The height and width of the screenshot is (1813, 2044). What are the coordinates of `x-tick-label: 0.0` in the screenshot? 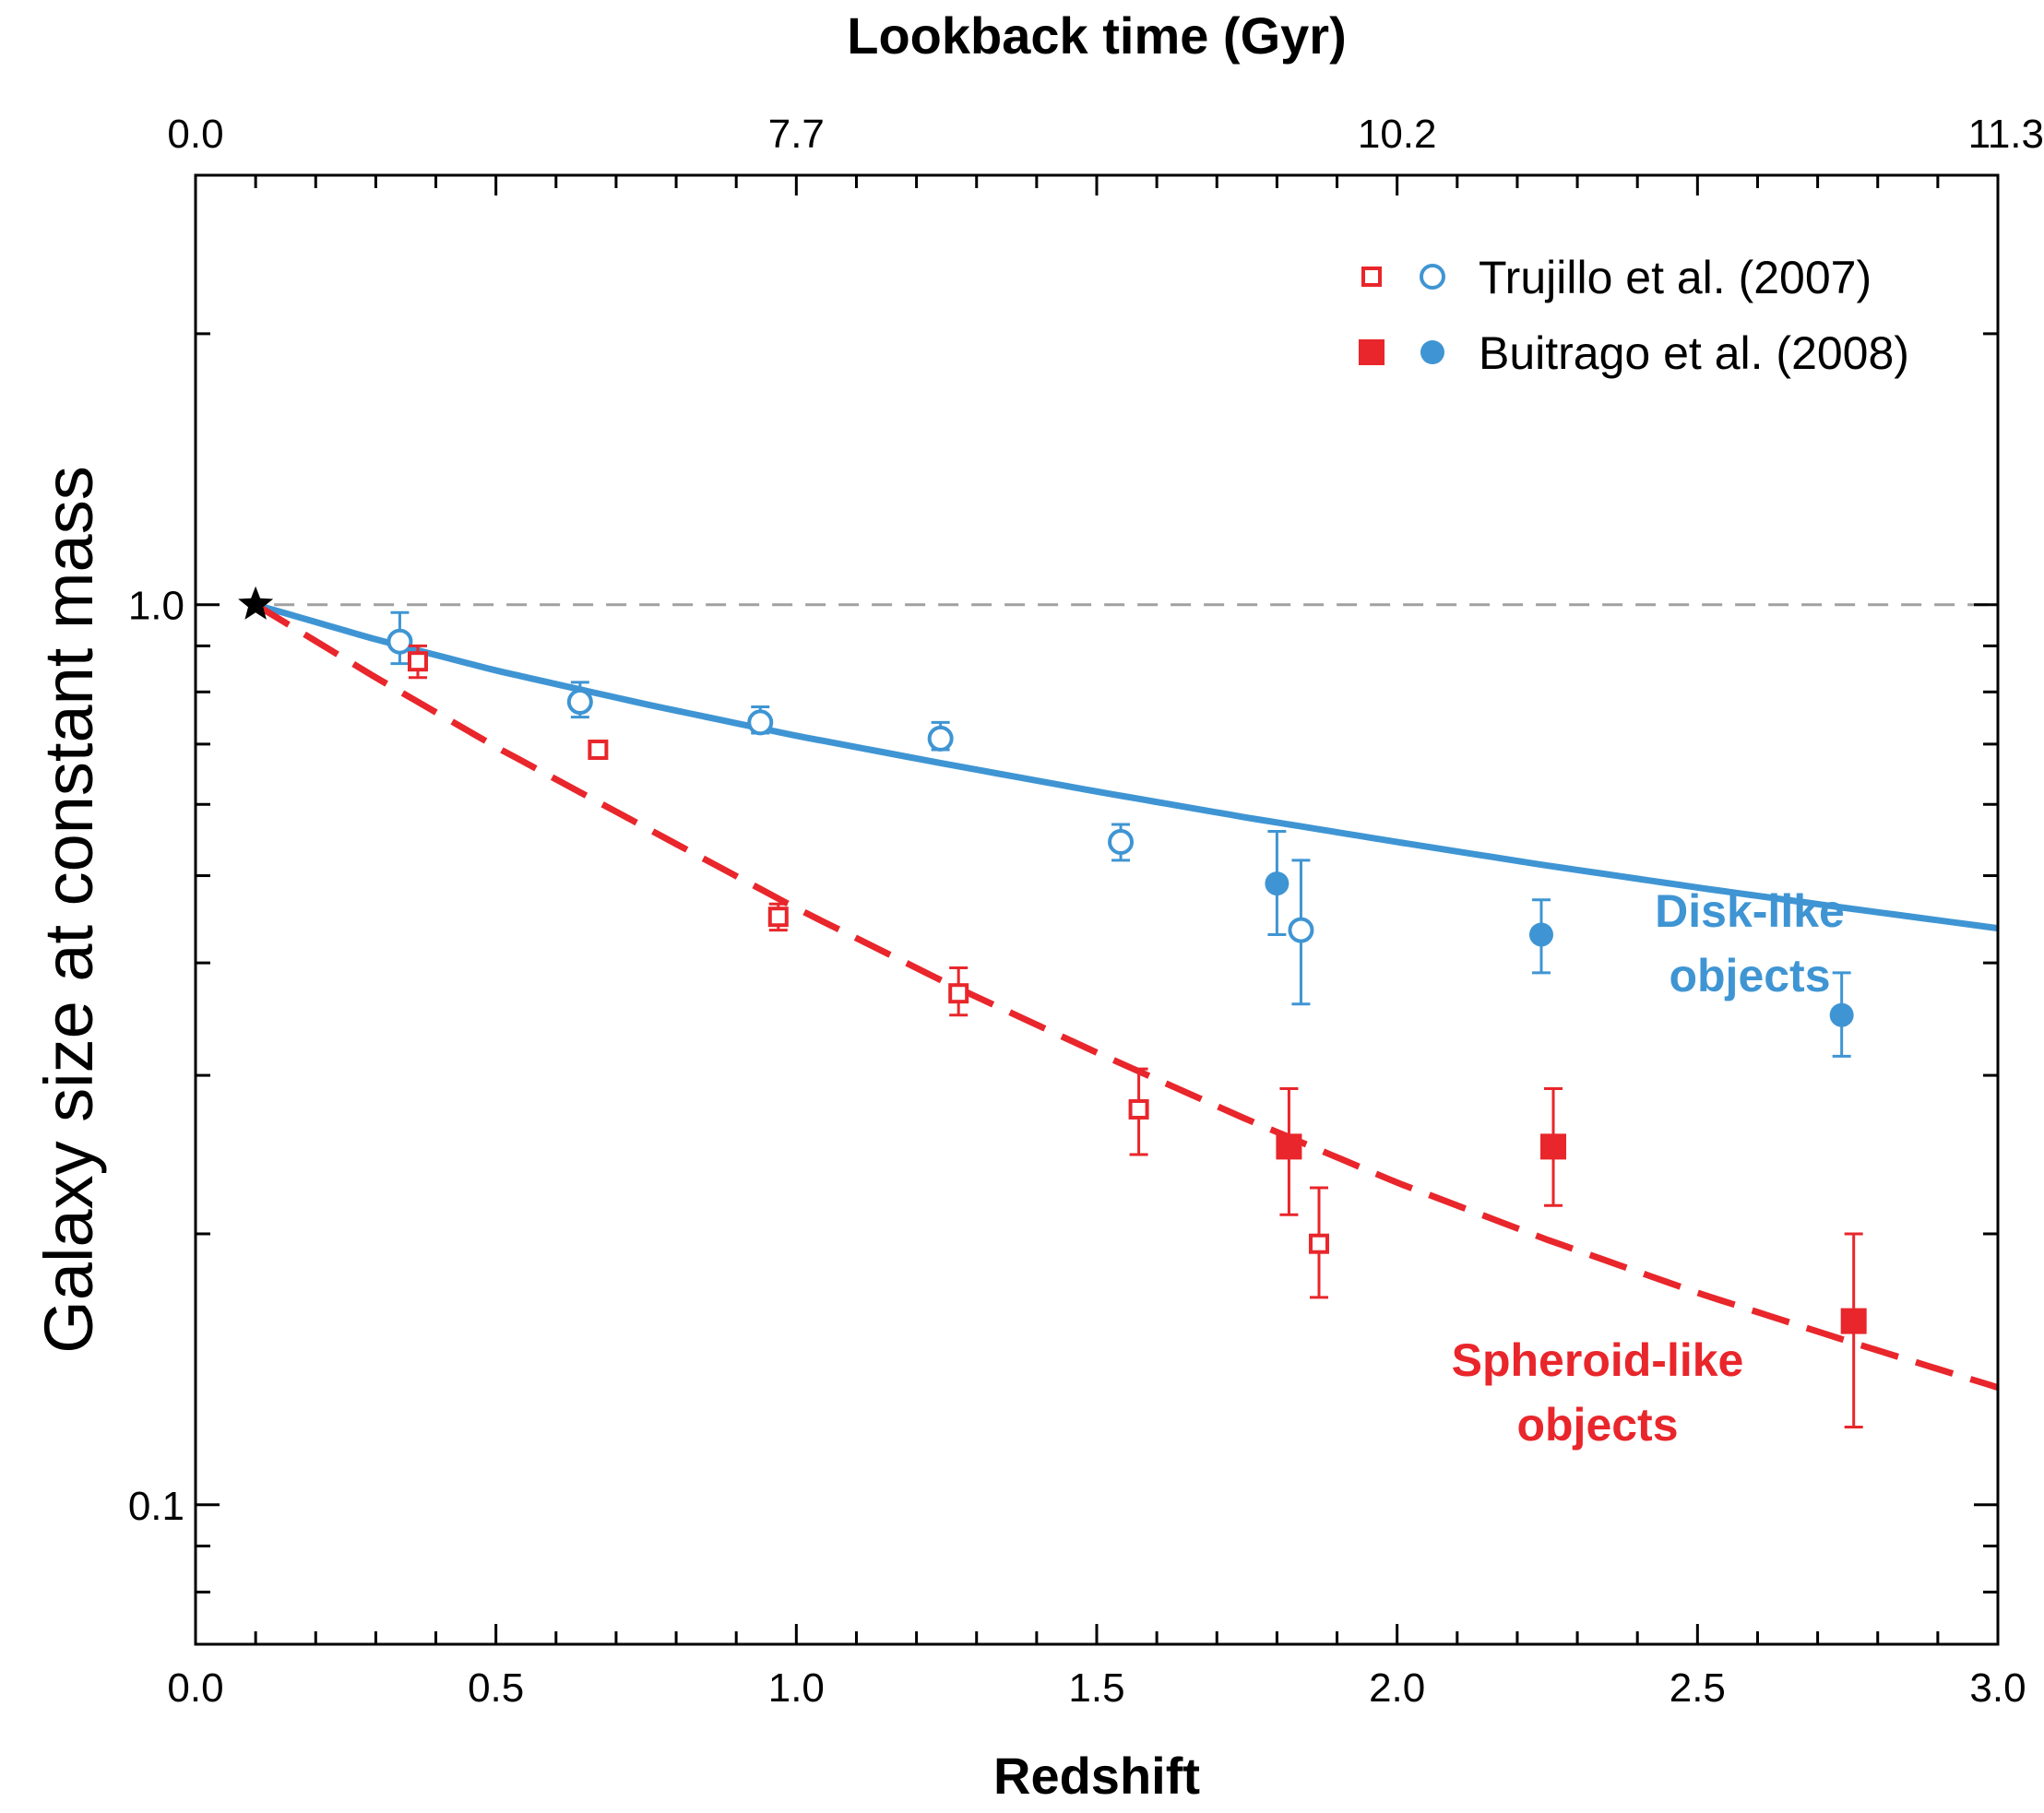 It's located at (195, 1688).